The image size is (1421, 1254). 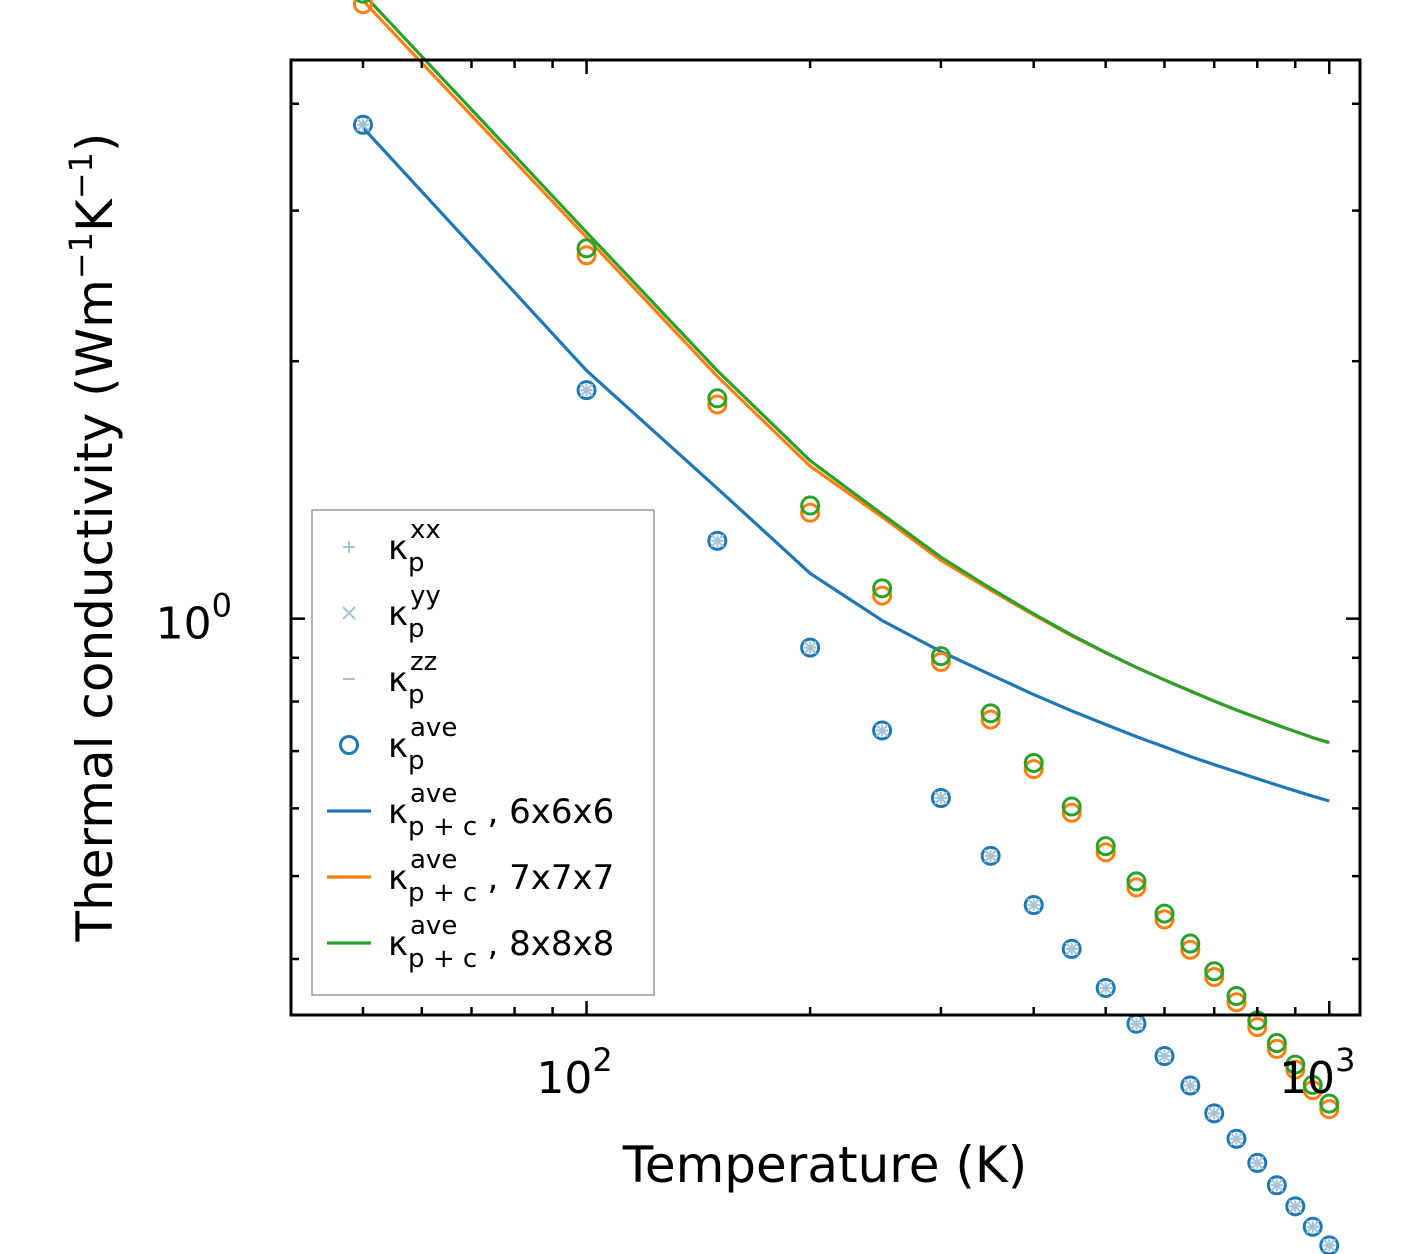 What do you see at coordinates (470, 942) in the screenshot?
I see `legend-entry: κp + cave , 8x8x8` at bounding box center [470, 942].